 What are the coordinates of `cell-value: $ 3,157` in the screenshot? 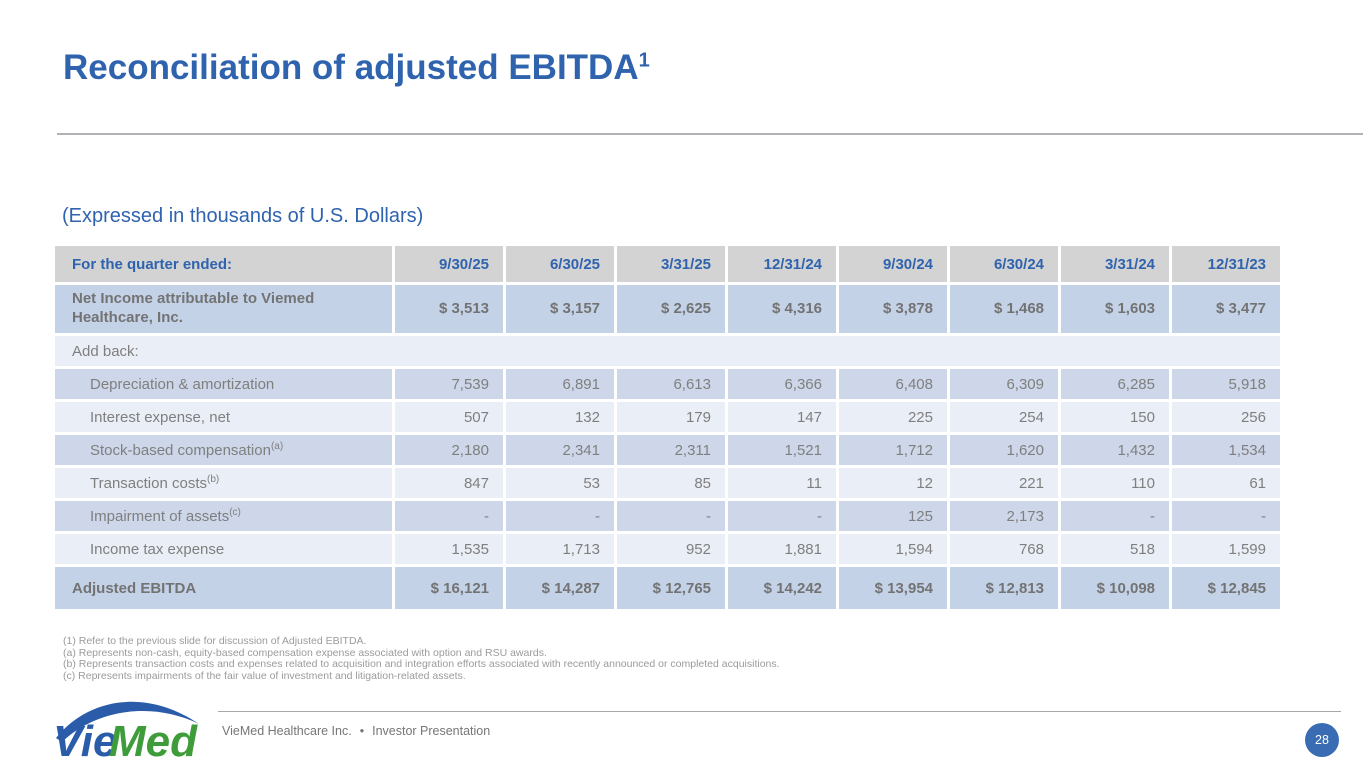 It's located at (558, 307).